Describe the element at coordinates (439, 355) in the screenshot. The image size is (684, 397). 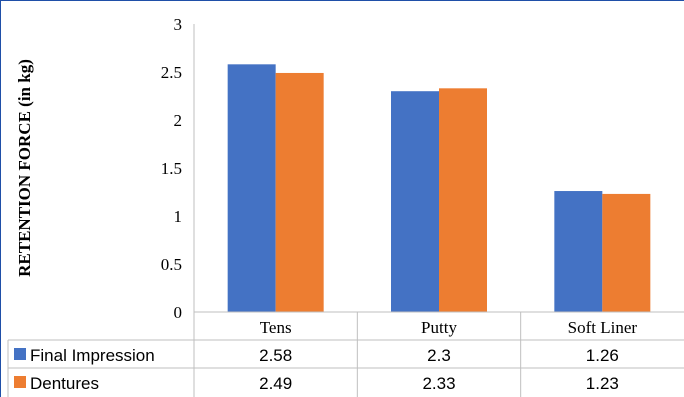
I see `data-table-value: 2.3` at that location.